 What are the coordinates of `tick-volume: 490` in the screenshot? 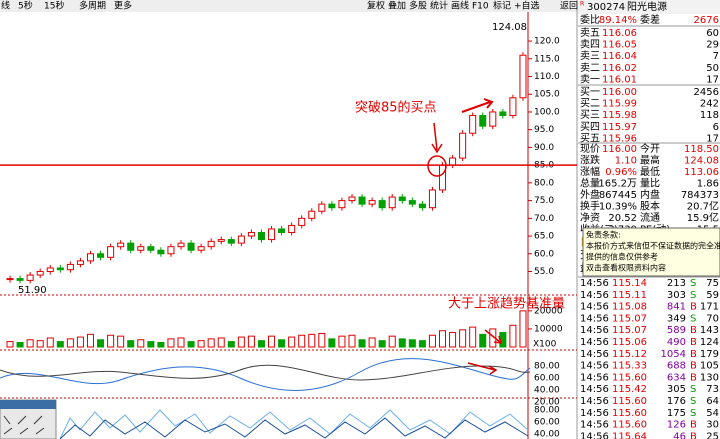 It's located at (676, 342).